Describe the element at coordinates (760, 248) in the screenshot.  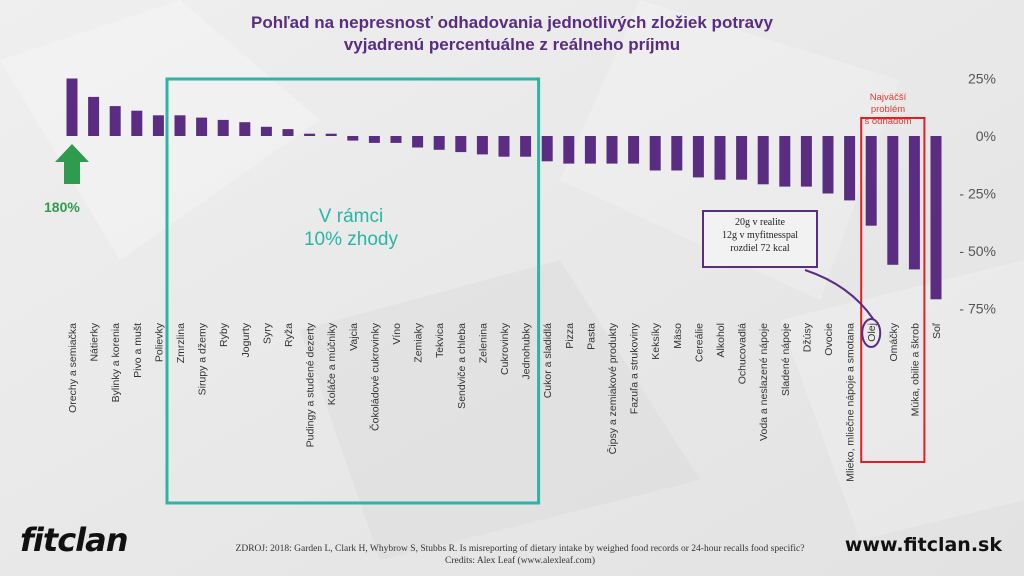
I see `callout-line-3: rozdiel 72 kcal` at that location.